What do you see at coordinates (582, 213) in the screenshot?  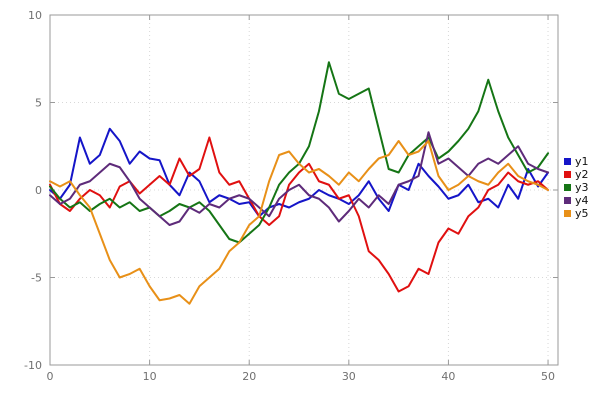 I see `legend-item-label: y5` at bounding box center [582, 213].